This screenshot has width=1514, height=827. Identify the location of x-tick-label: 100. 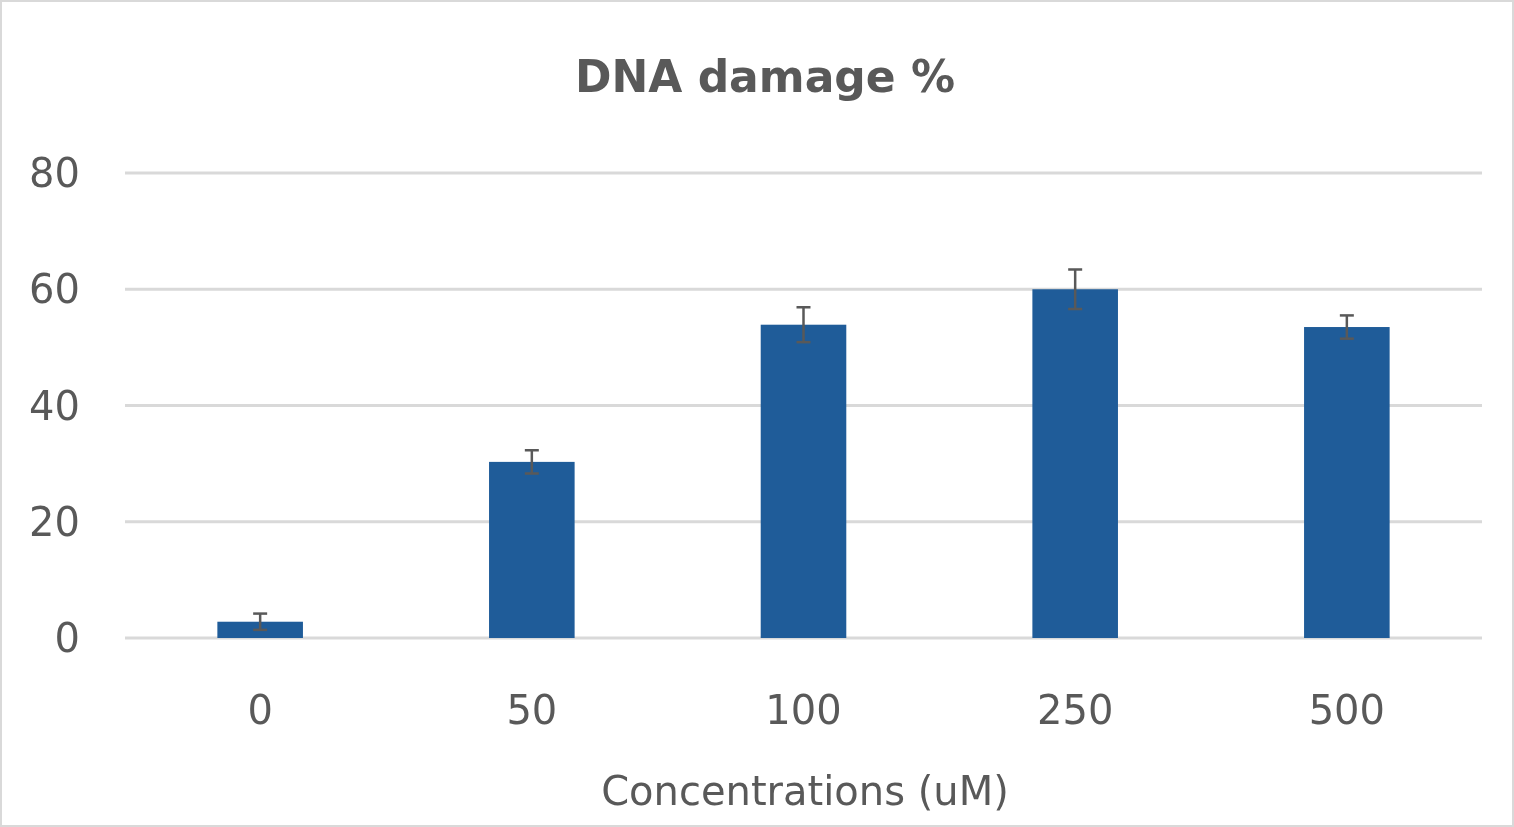
(803, 710).